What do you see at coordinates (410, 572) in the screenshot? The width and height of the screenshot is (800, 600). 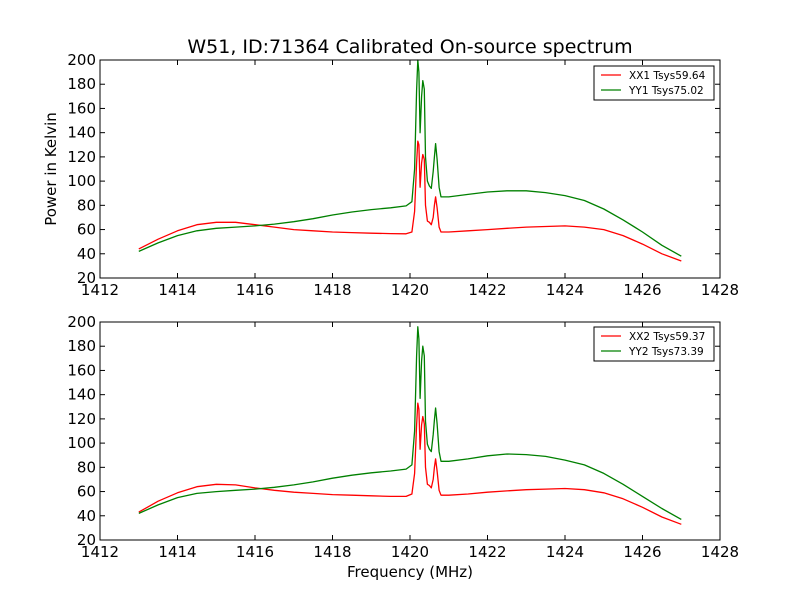 I see `x-axis-title: Frequency (MHz)` at bounding box center [410, 572].